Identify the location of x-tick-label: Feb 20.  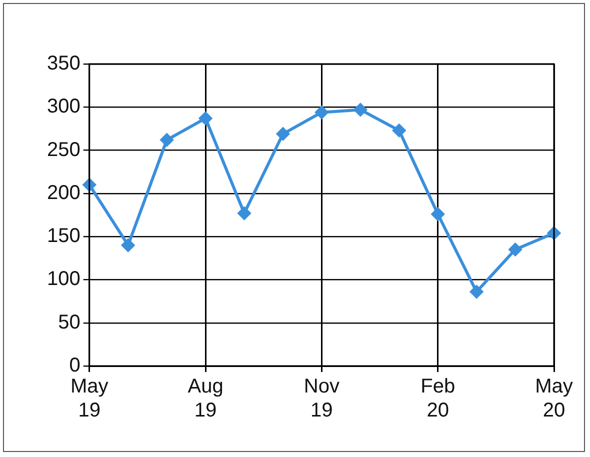
(438, 399).